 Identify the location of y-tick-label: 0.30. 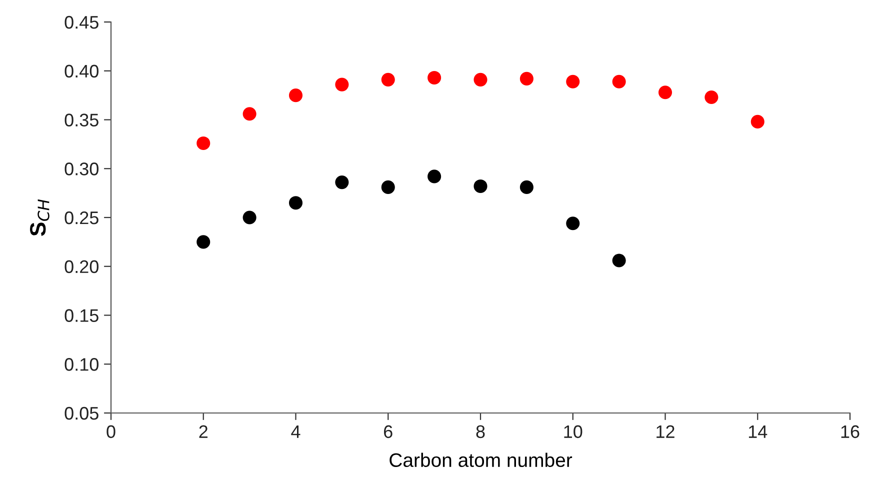
(81, 169).